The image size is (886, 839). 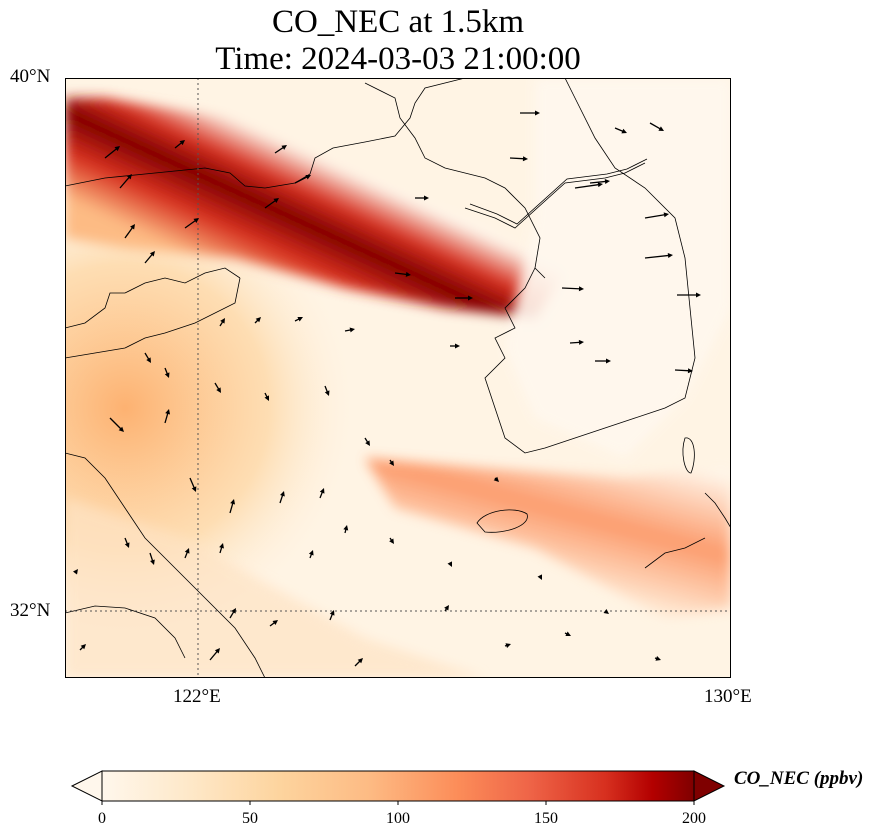 I want to click on colorbar-label: CO_NEC (ppbv), so click(x=799, y=778).